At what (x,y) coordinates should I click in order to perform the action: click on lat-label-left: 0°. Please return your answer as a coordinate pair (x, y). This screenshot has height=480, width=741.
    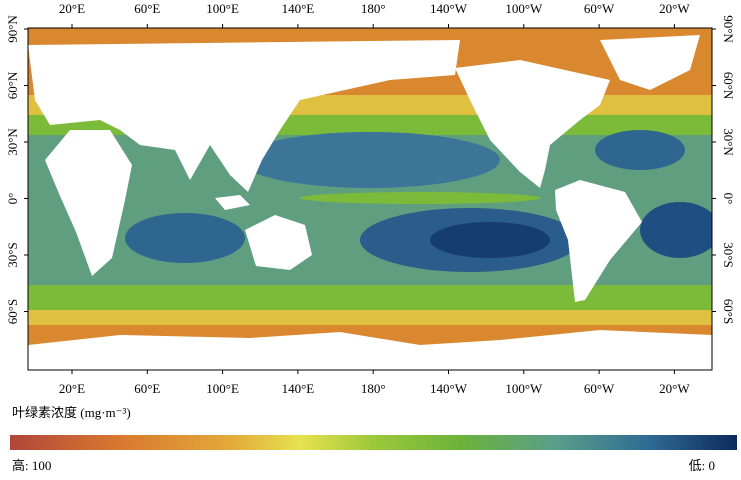
    Looking at the image, I should click on (12, 199).